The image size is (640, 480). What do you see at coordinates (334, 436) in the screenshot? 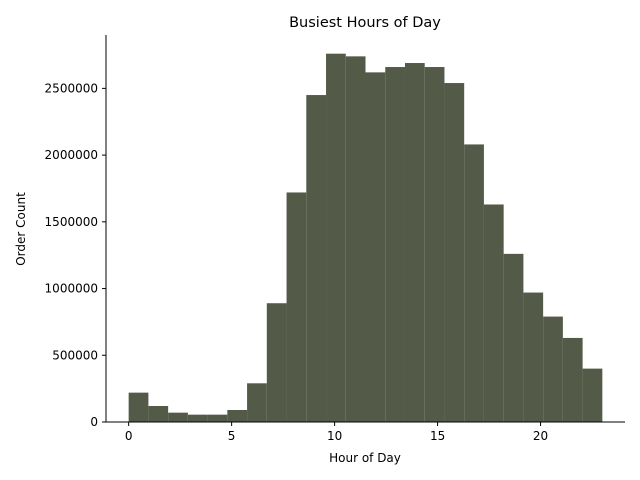
I see `x-tick-label: 10` at bounding box center [334, 436].